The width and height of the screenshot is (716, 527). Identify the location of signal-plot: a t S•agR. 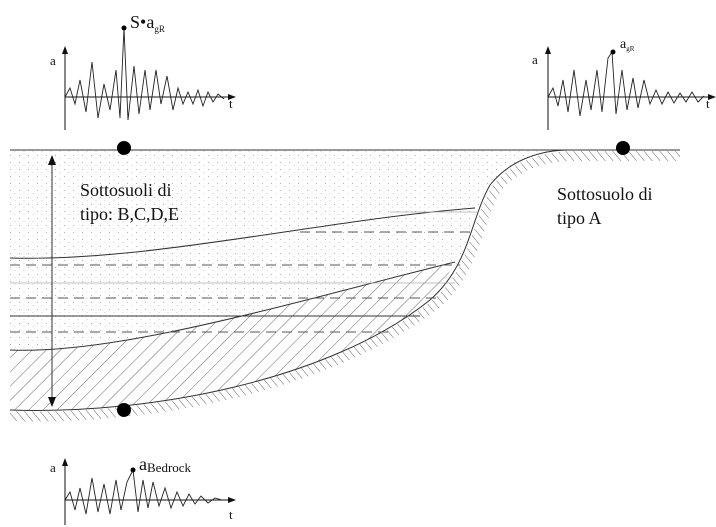
(143, 71).